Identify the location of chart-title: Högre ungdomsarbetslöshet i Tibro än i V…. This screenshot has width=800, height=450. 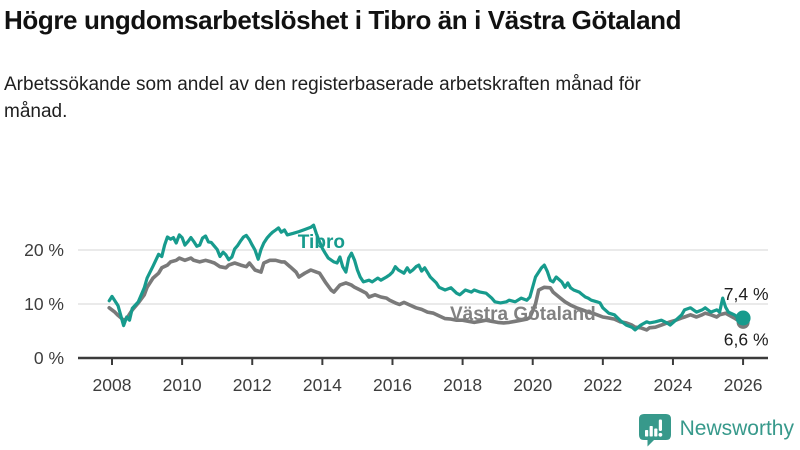
(343, 20).